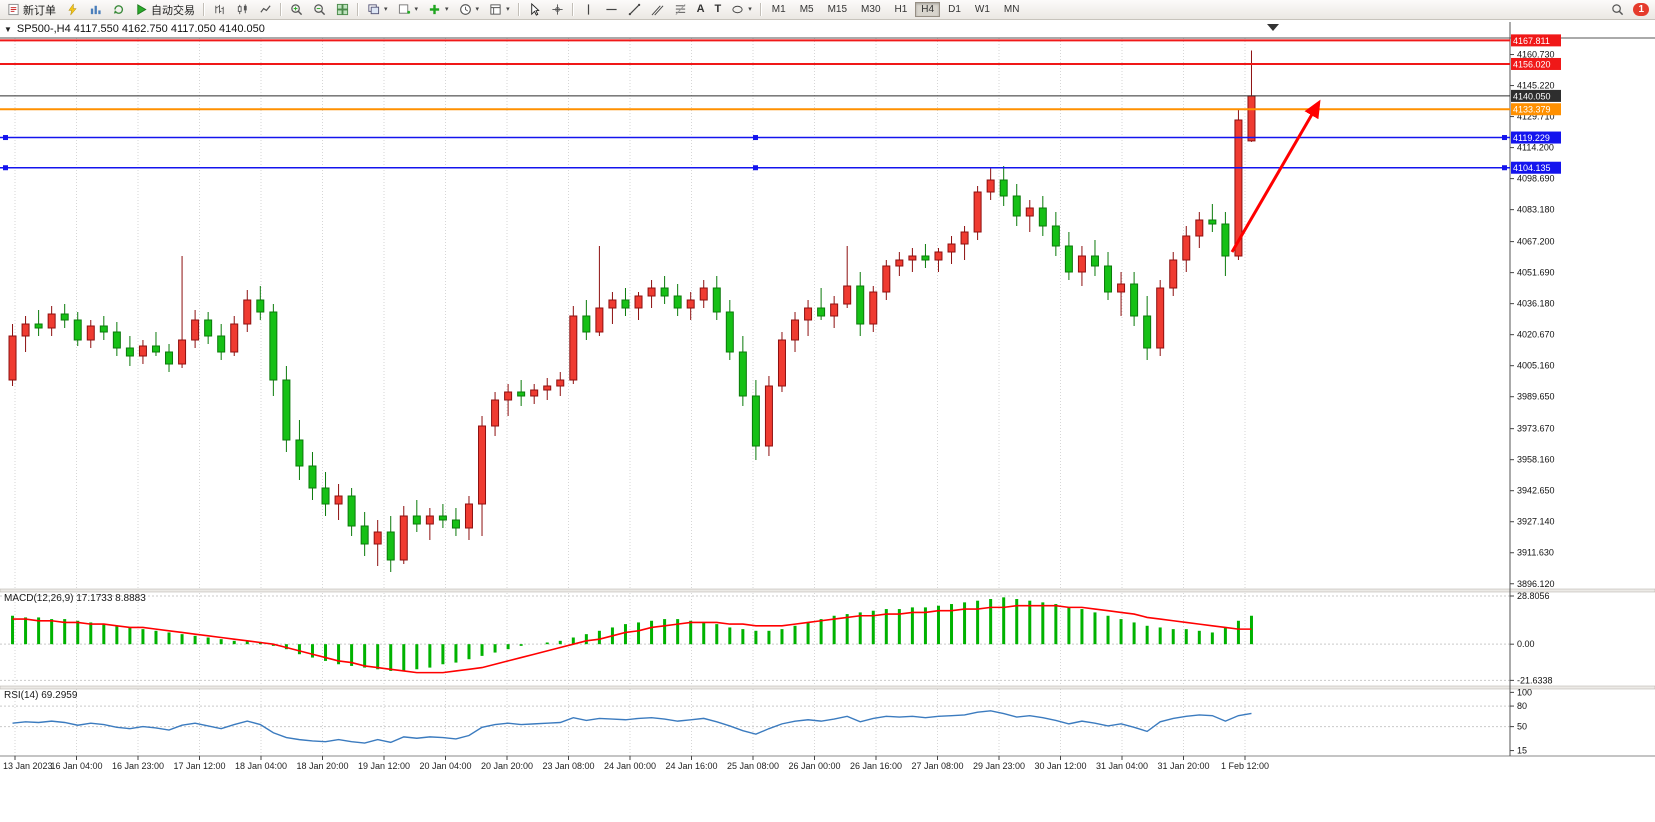  Describe the element at coordinates (261, 766) in the screenshot. I see `time-label: 18 Jan 04:00` at that location.